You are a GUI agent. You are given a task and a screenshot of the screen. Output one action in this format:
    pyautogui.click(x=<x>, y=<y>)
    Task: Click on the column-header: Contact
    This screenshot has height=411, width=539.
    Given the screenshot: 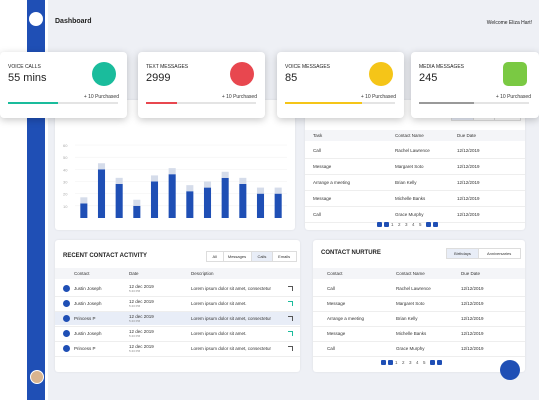 What is the action you would take?
    pyautogui.click(x=335, y=273)
    